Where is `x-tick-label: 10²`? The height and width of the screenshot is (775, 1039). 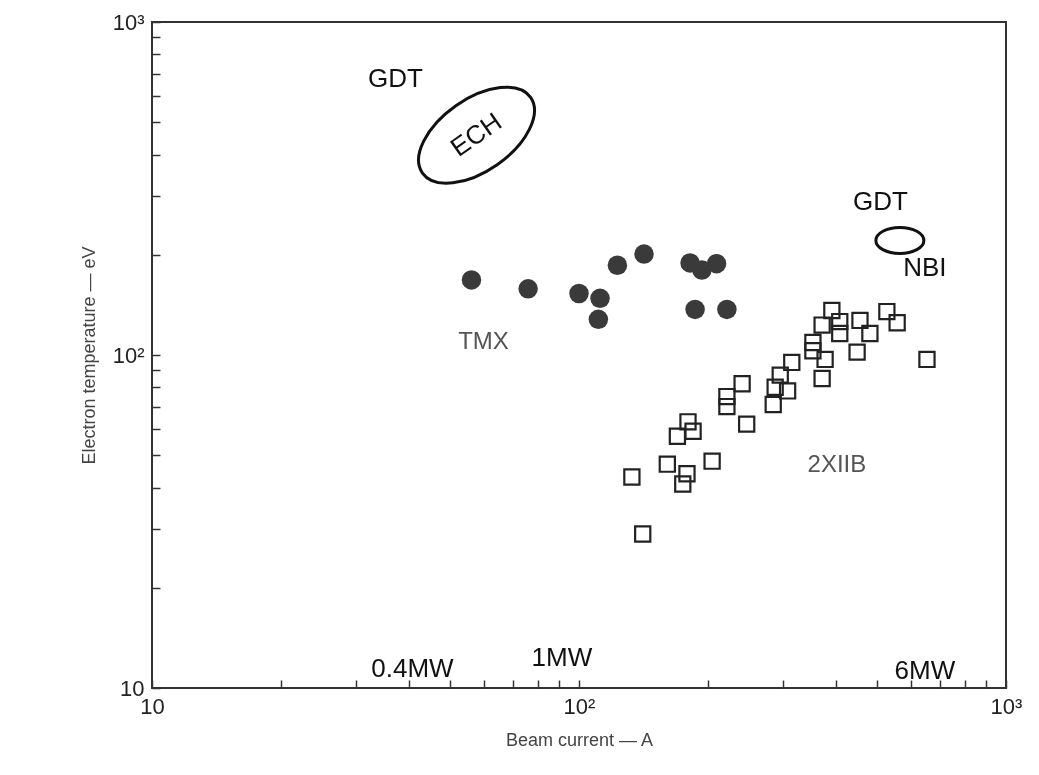
x-tick-label: 10² is located at coordinates (579, 706).